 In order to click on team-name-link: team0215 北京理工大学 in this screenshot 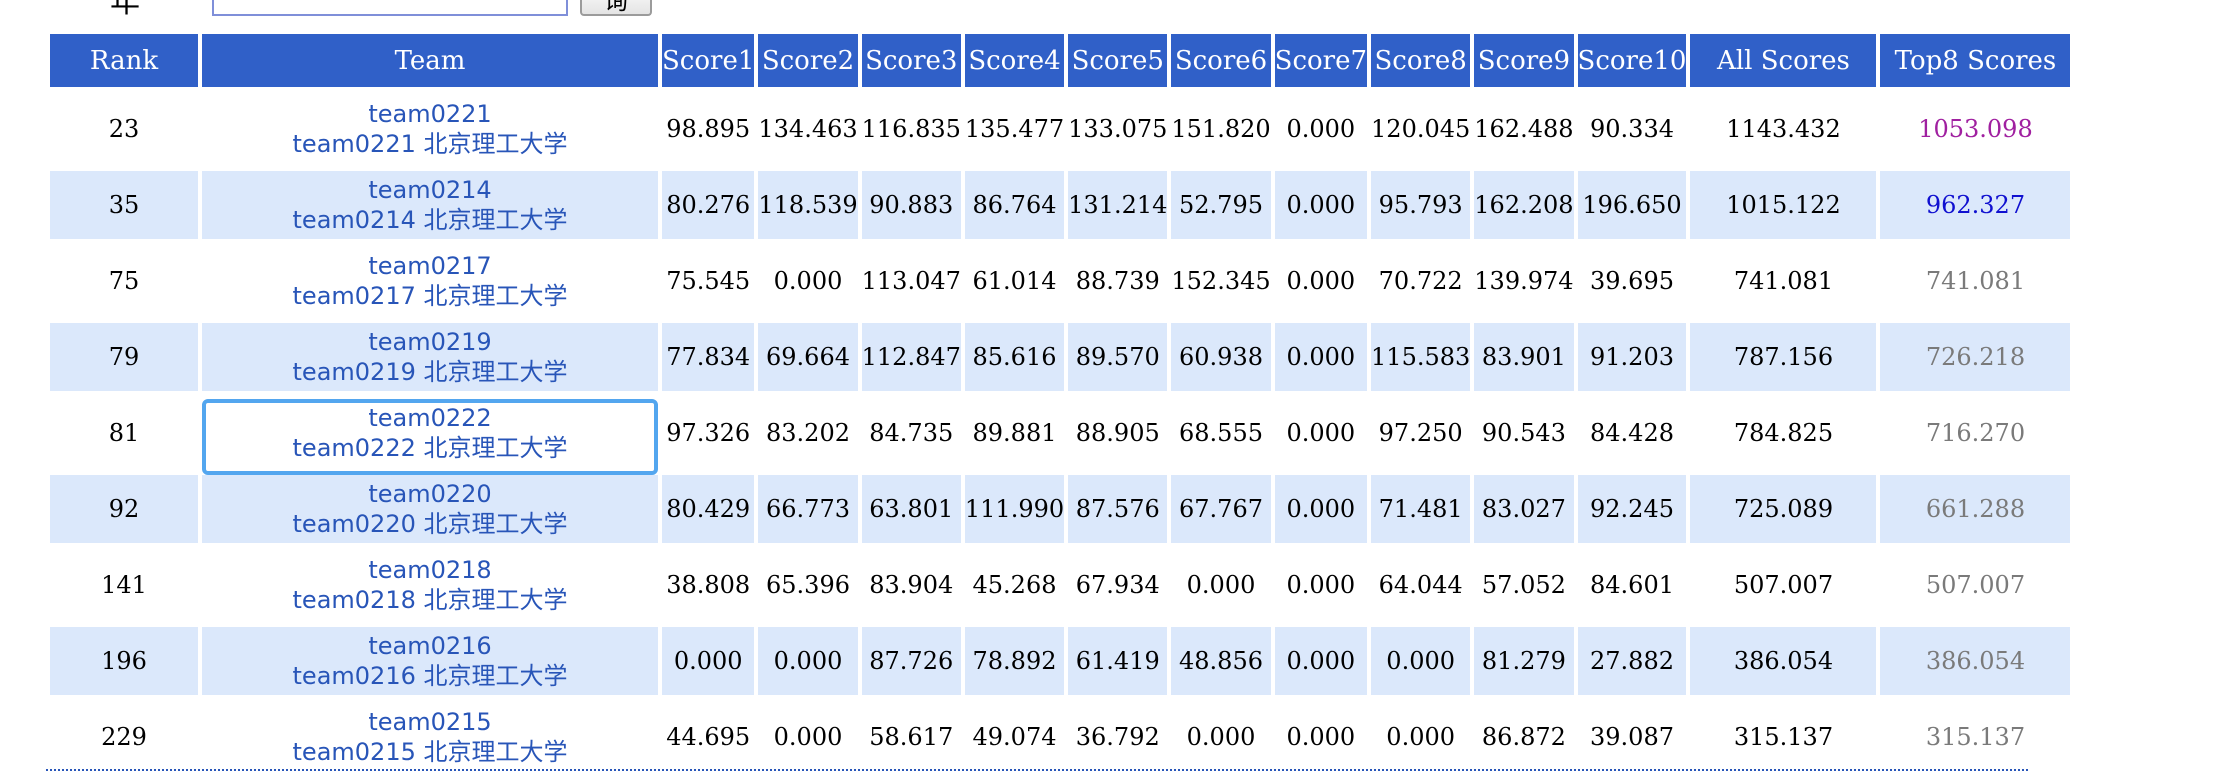, I will do `click(430, 752)`.